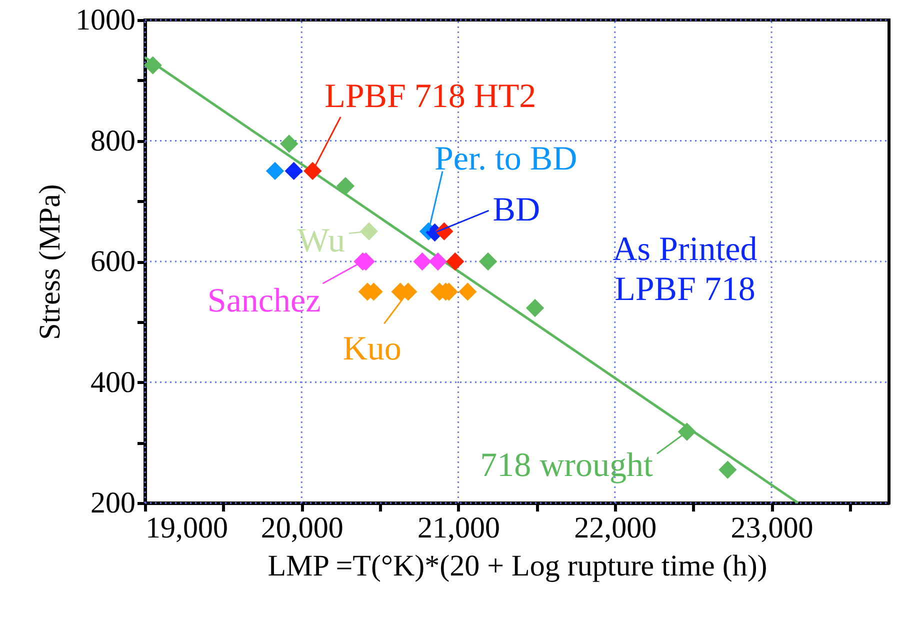 This screenshot has height=620, width=901. Describe the element at coordinates (685, 269) in the screenshot. I see `annotation: As Printed LPBF 718` at that location.